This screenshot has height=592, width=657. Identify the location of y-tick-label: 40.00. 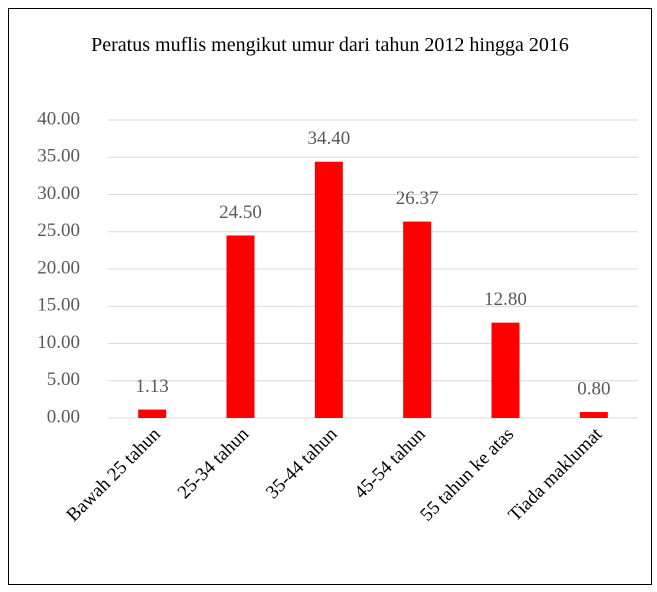
(58, 118).